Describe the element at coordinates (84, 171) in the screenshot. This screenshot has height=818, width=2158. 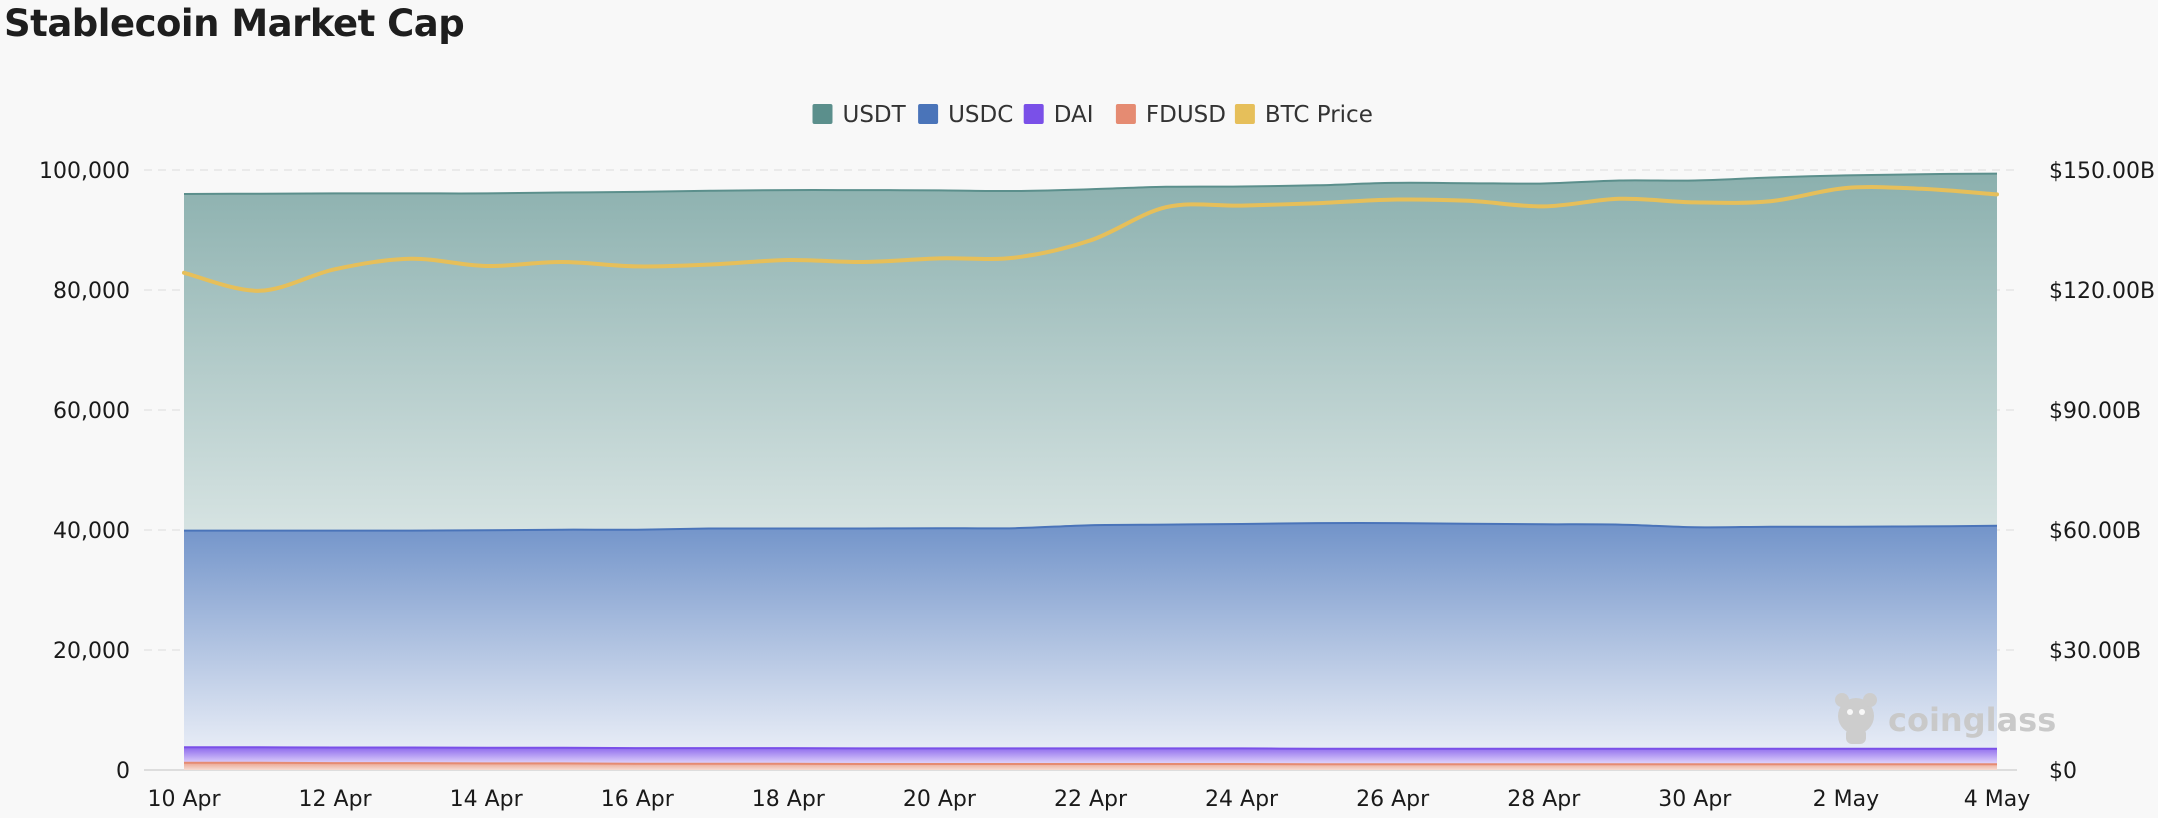
I see `y-left-tick-label: 100,000` at that location.